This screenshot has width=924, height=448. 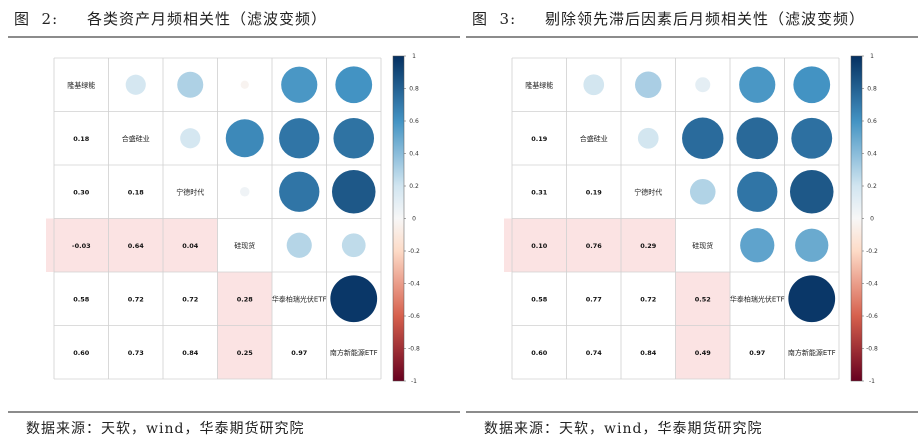 What do you see at coordinates (165, 429) in the screenshot?
I see `figure-2-source: 数据来源：天软，wind，华泰期货研究院` at bounding box center [165, 429].